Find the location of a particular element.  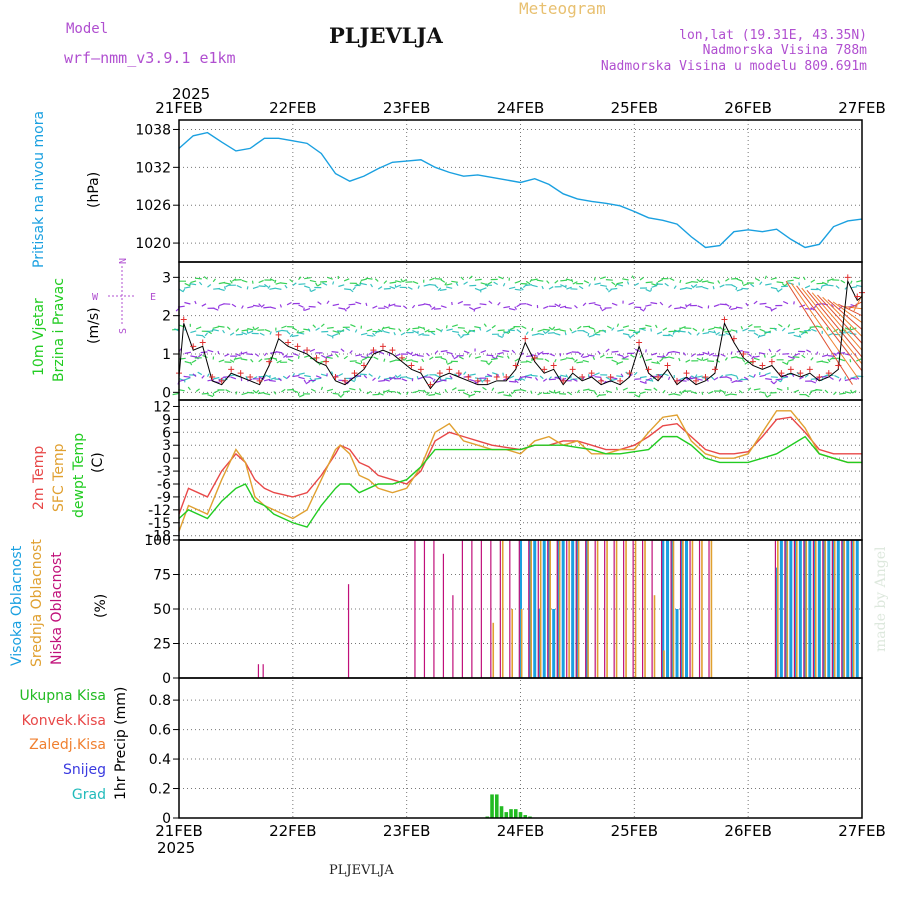

cloud-panel is located at coordinates (520, 609).